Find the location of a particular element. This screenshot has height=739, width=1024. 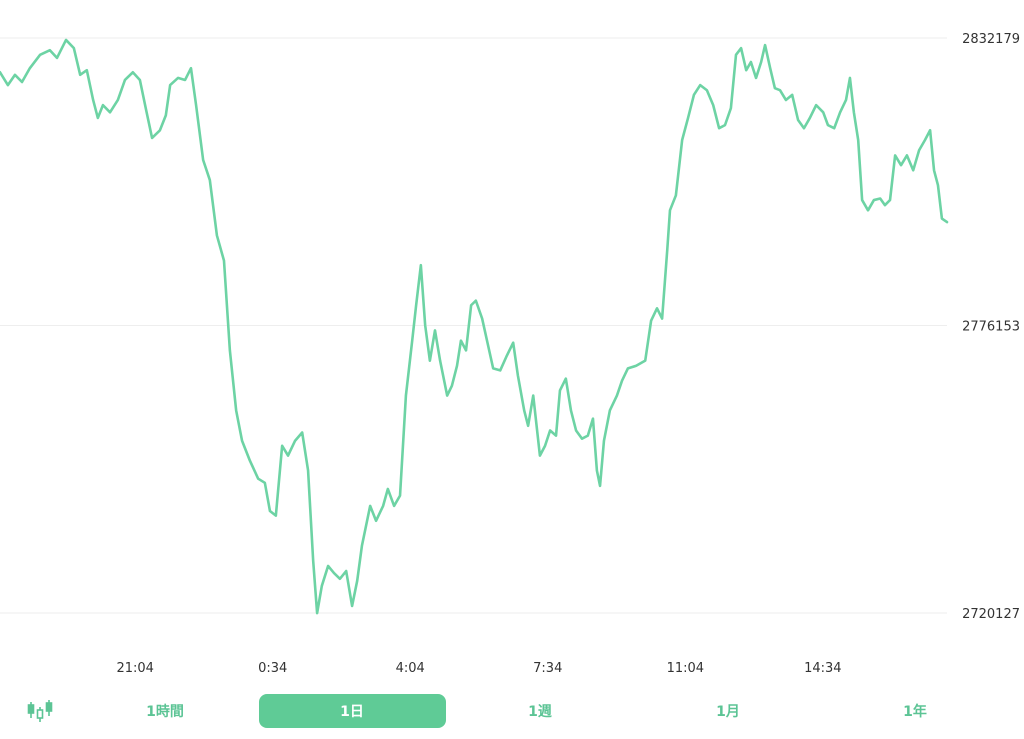

active-tab-bg is located at coordinates (352, 711).